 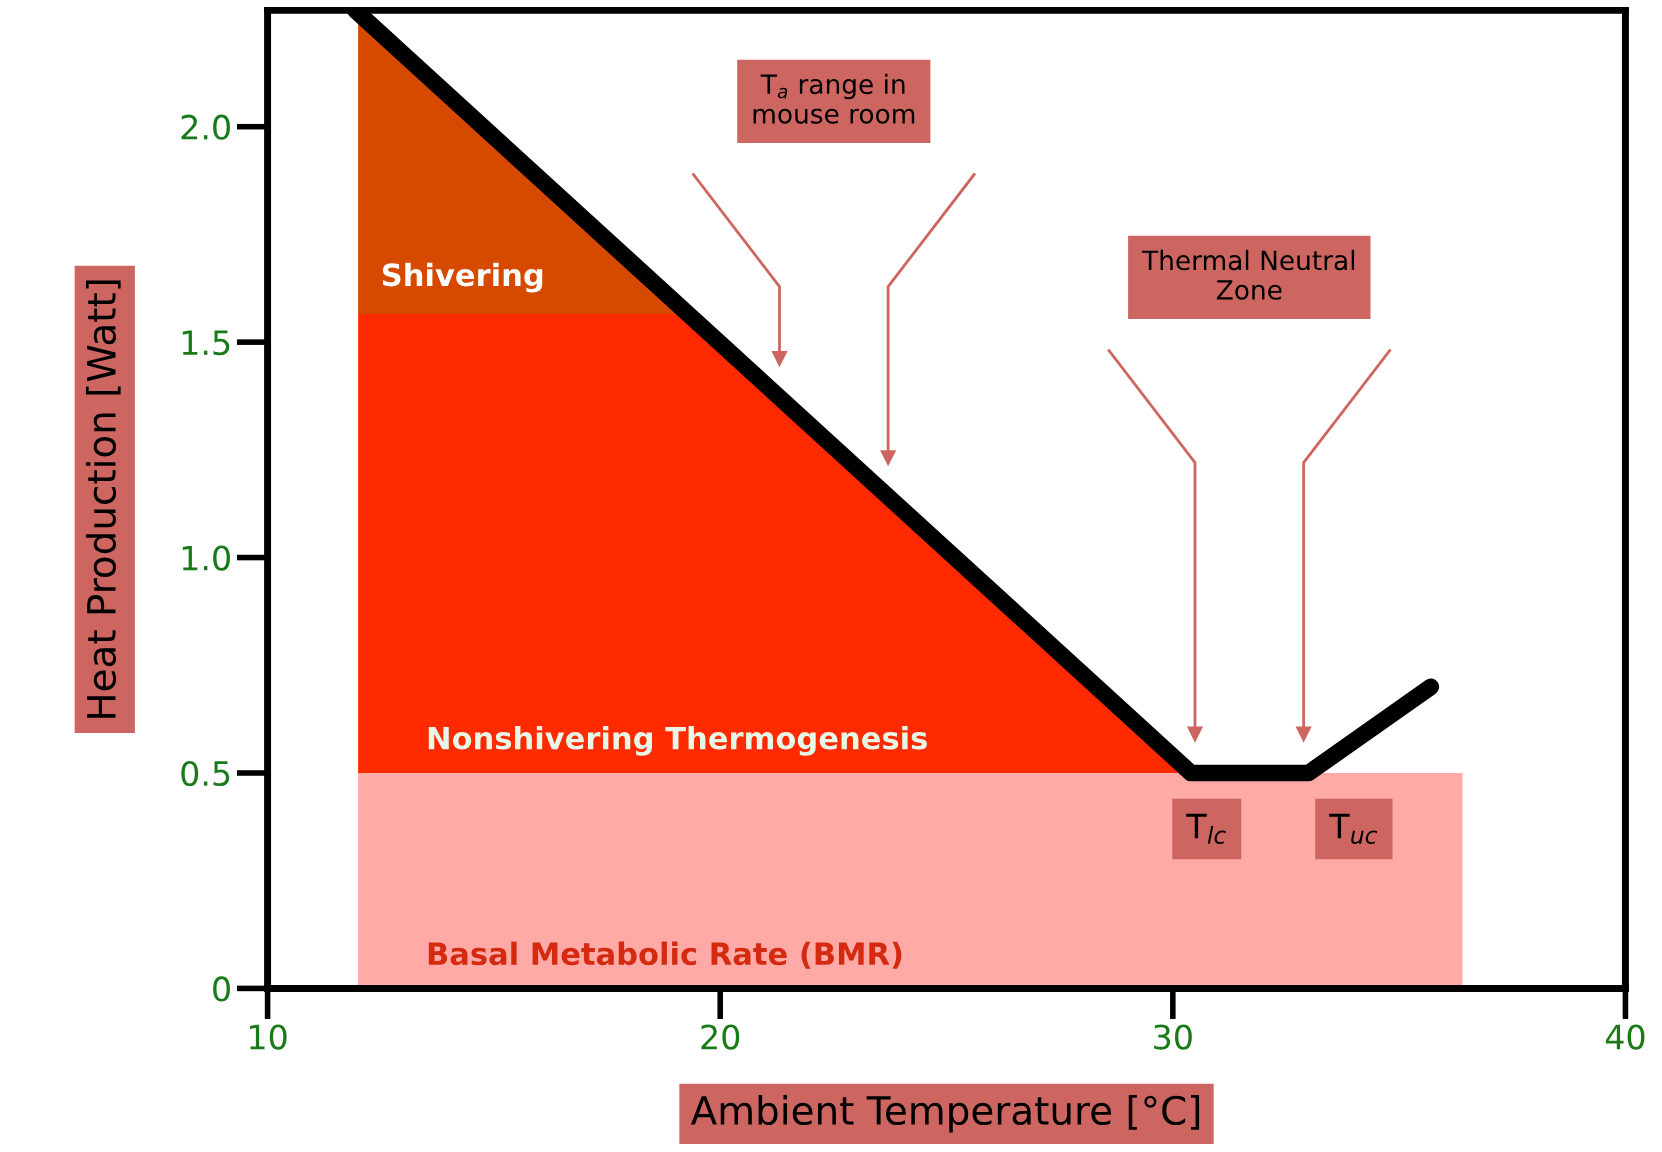 What do you see at coordinates (677, 740) in the screenshot?
I see `series-label: Nonshivering Thermogenesis` at bounding box center [677, 740].